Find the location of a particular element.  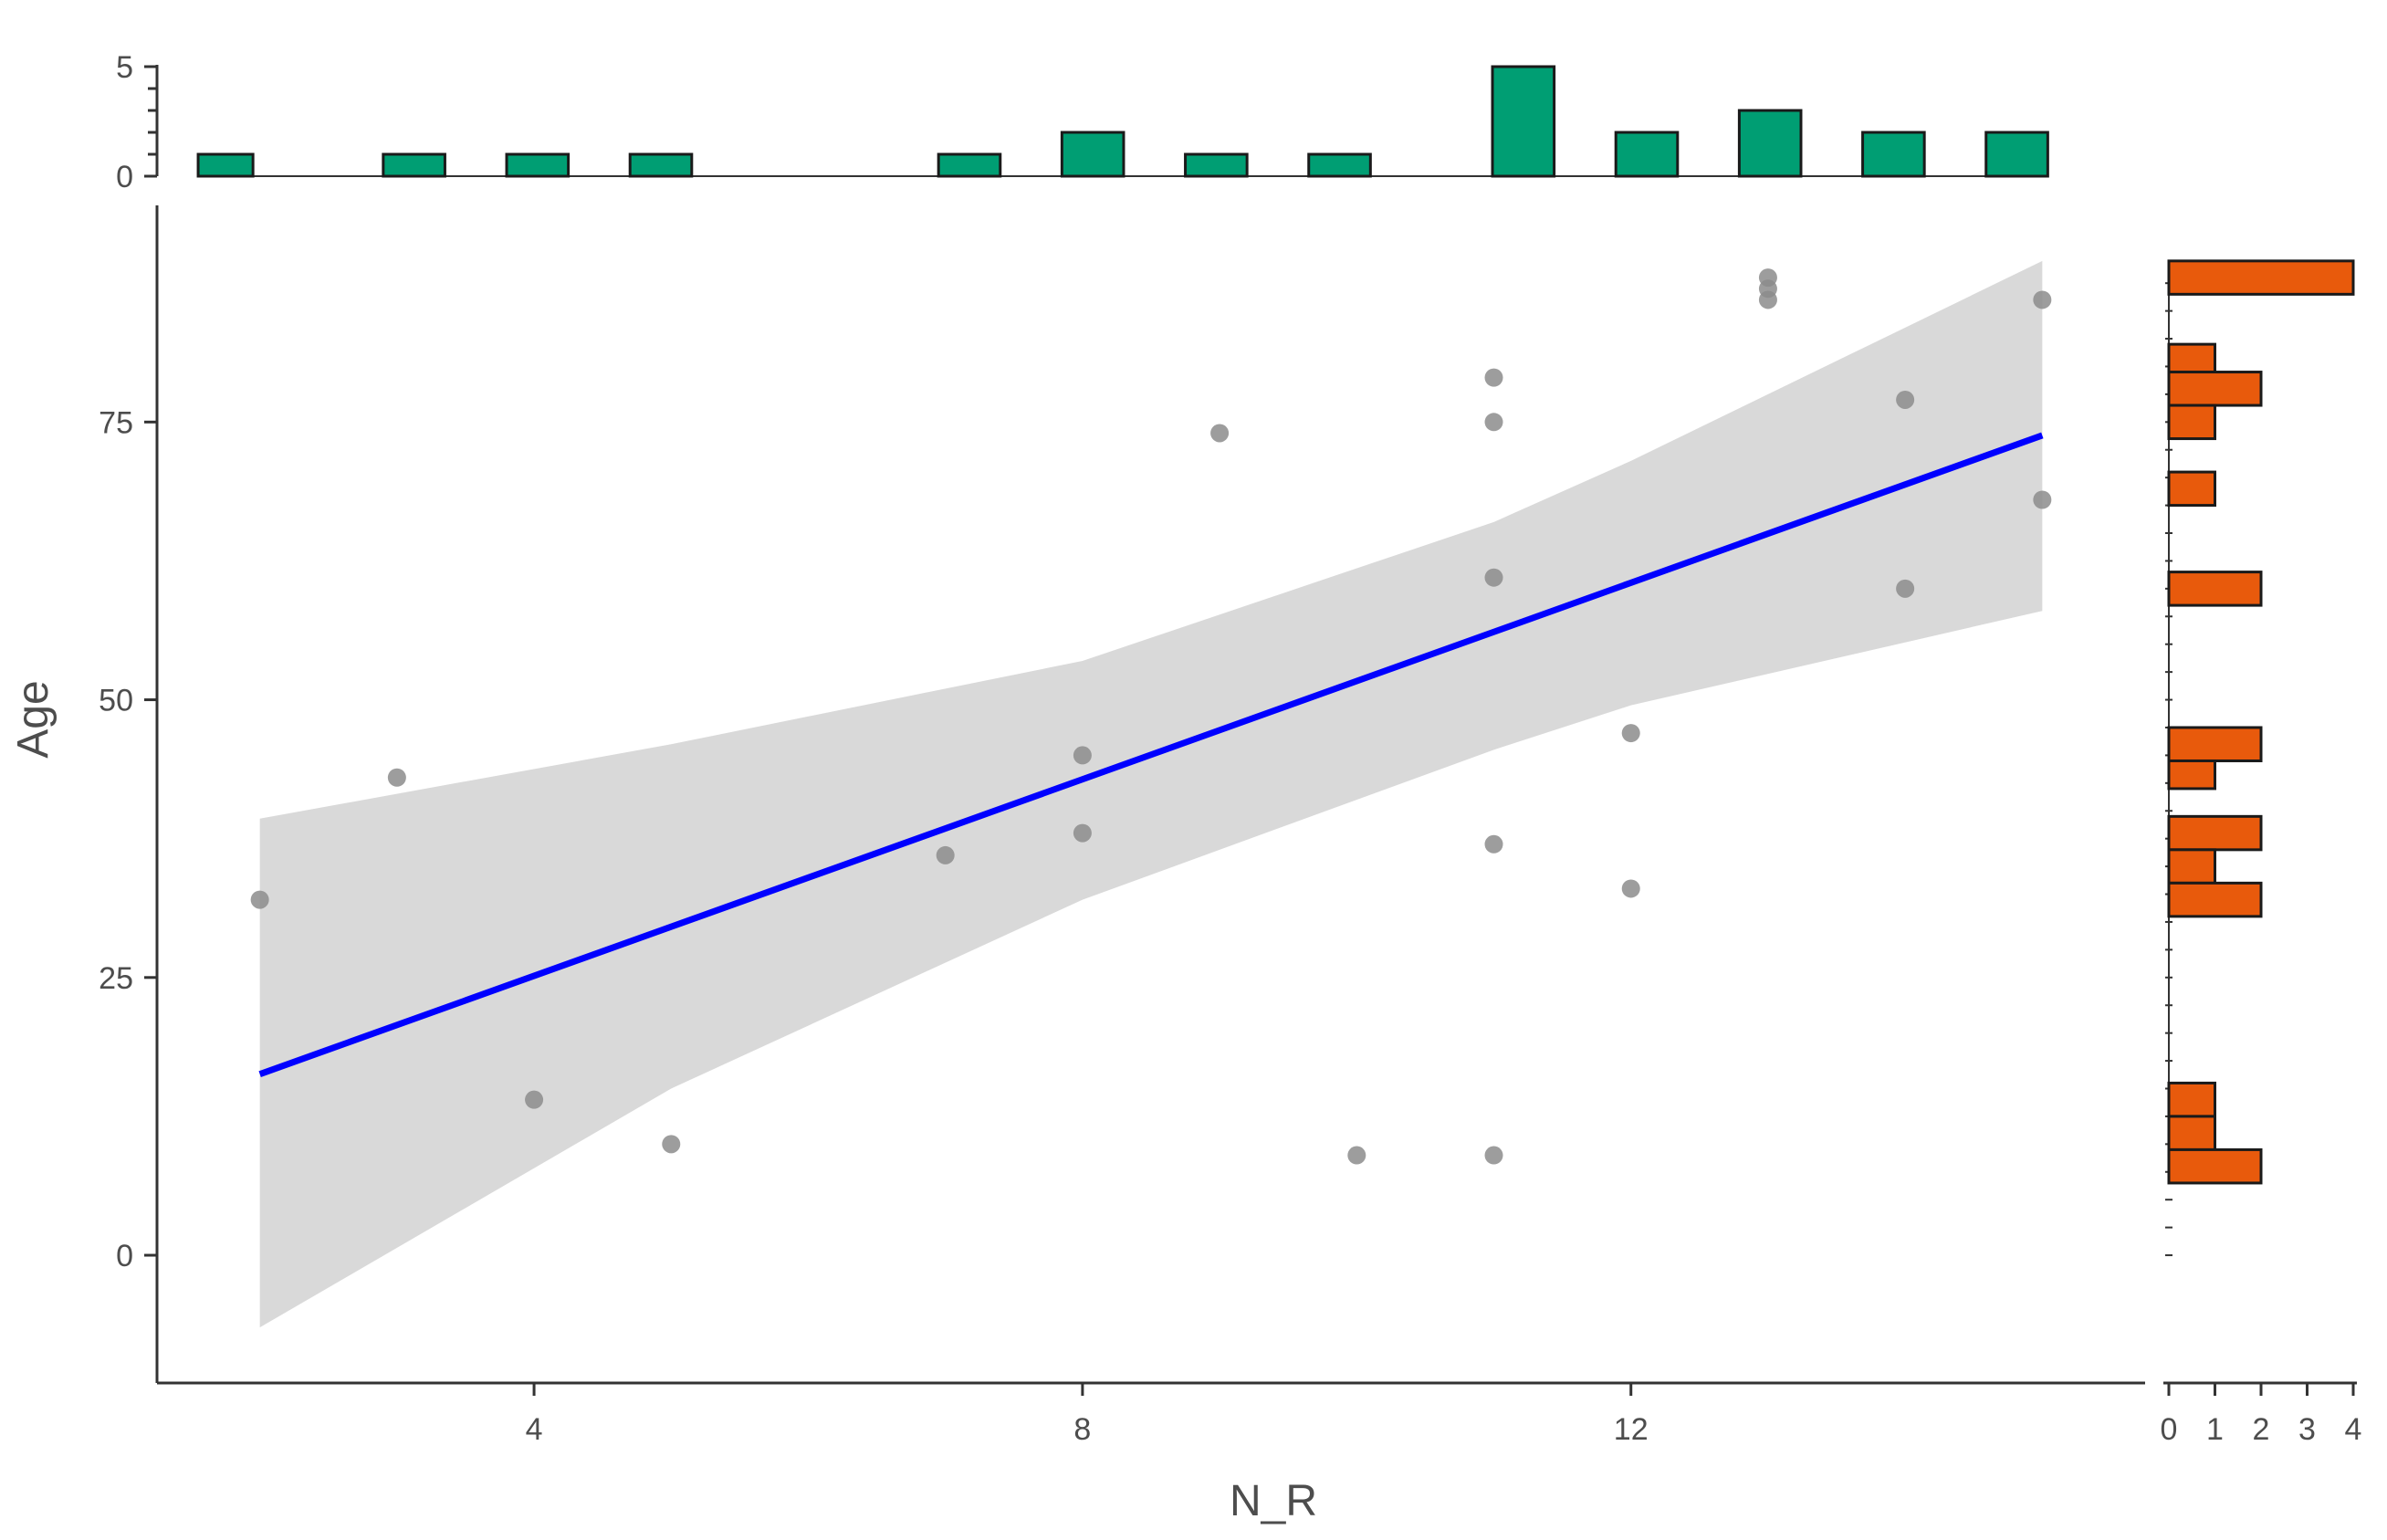

y-tick-label: 75 is located at coordinates (116, 422).